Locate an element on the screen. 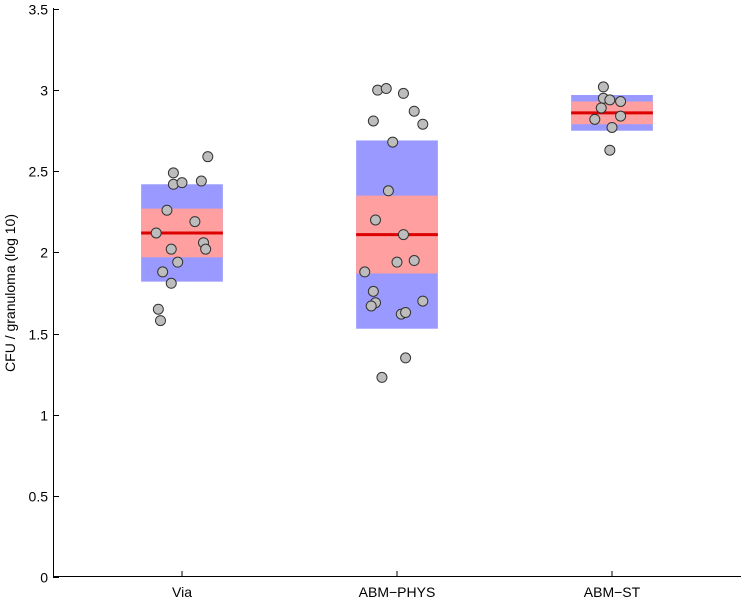  y-axis-label: CFU / granuloma (log 10) is located at coordinates (10, 293).